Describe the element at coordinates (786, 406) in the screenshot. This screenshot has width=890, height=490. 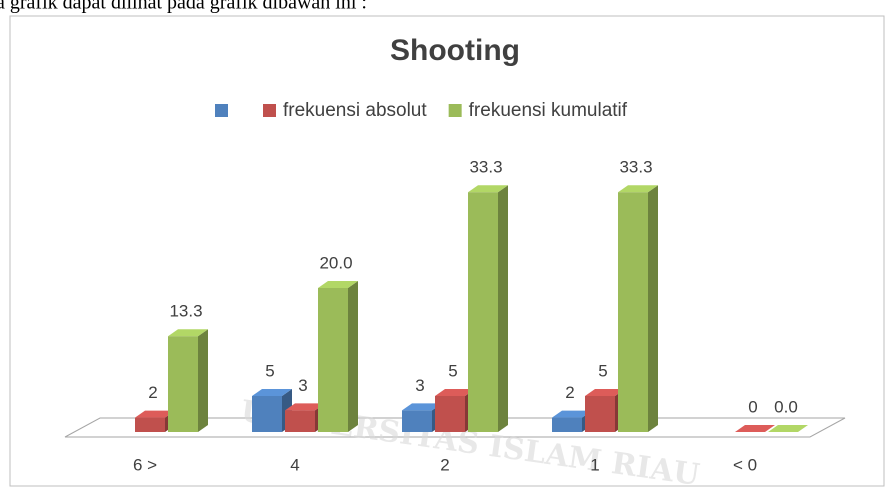
I see `data-label: 0.0` at that location.